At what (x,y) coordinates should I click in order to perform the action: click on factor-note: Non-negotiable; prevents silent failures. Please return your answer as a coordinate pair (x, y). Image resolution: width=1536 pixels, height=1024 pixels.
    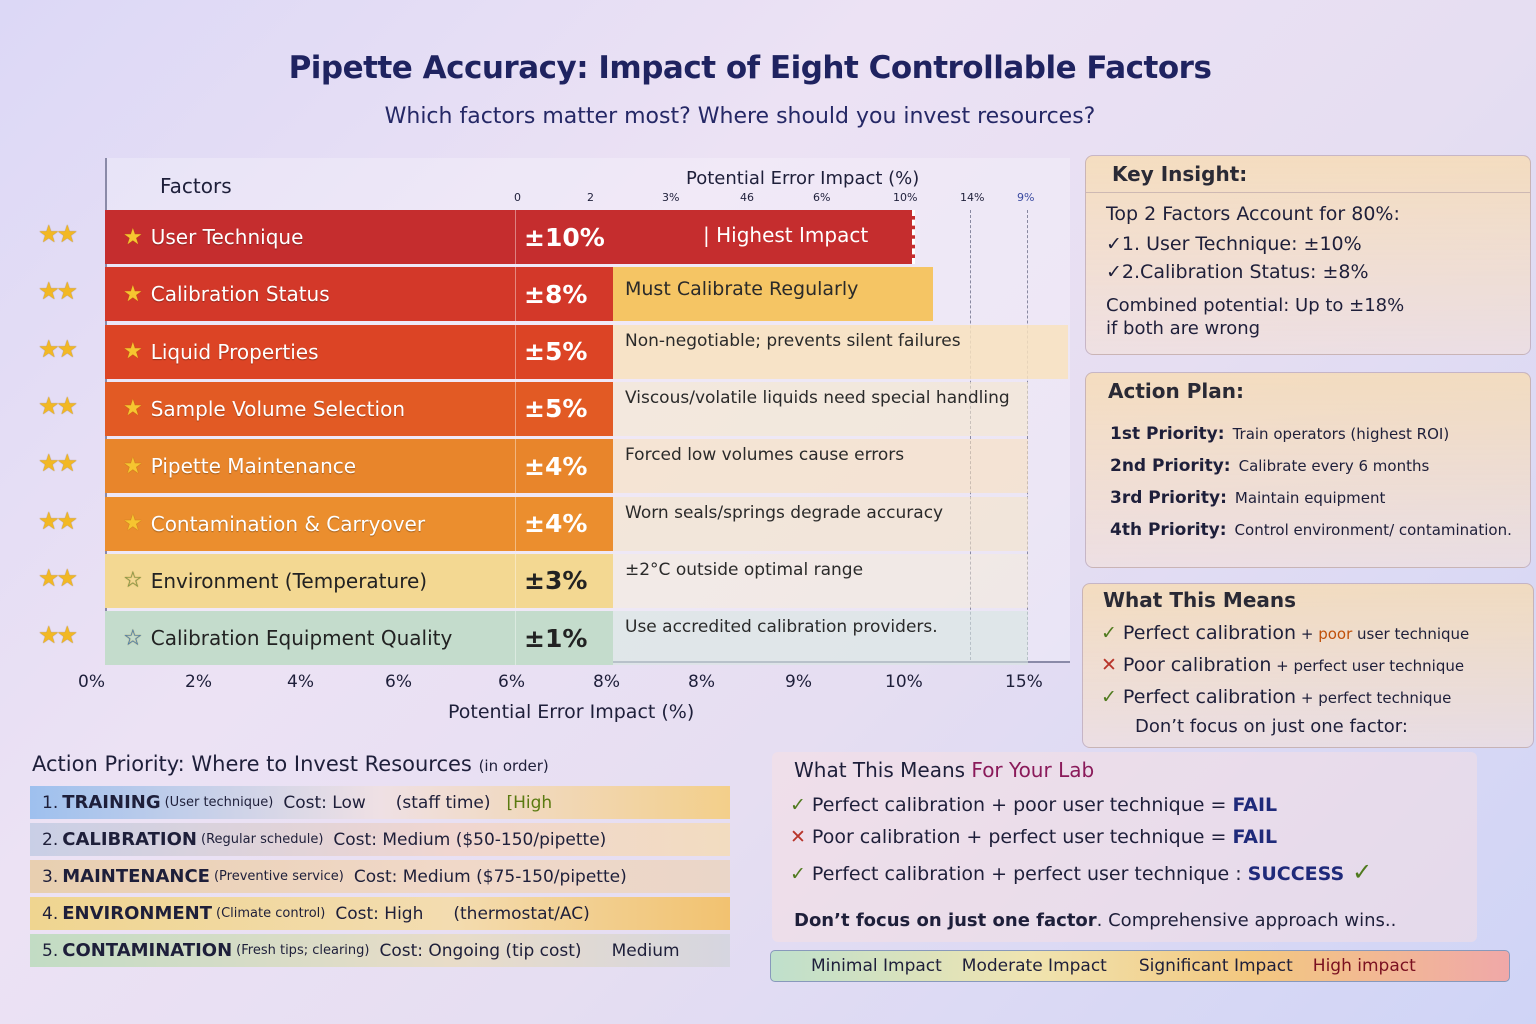
    Looking at the image, I should click on (840, 351).